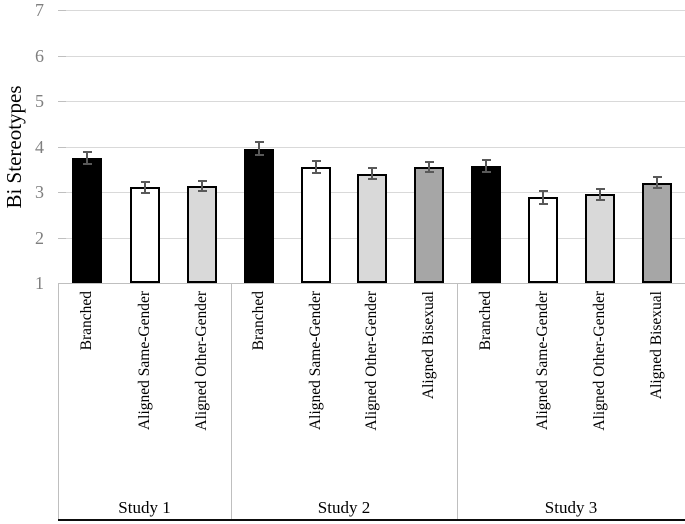 The height and width of the screenshot is (524, 685). What do you see at coordinates (39, 55) in the screenshot?
I see `y-tick-label: 6` at bounding box center [39, 55].